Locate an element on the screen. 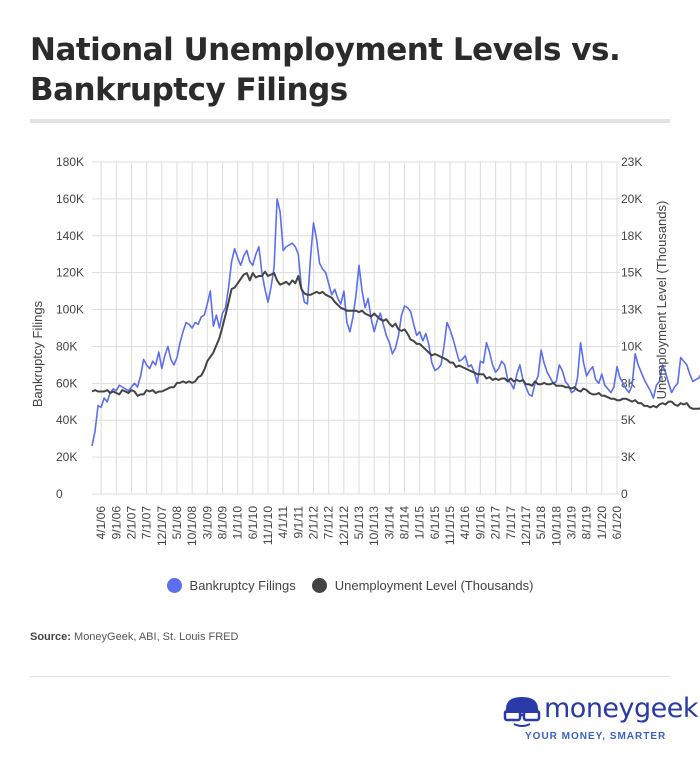 Image resolution: width=700 pixels, height=759 pixels. x-tick-label: 3/1/09 is located at coordinates (207, 523).